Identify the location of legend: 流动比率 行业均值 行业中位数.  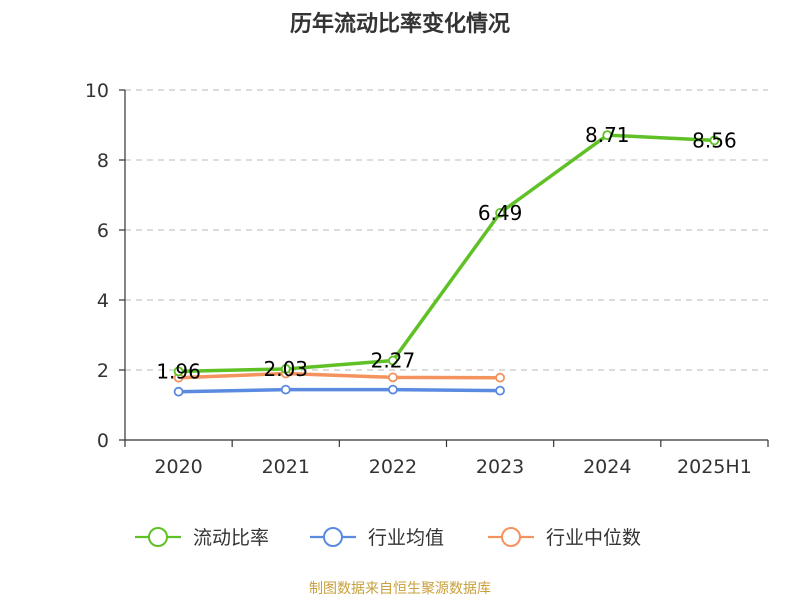
(388, 538).